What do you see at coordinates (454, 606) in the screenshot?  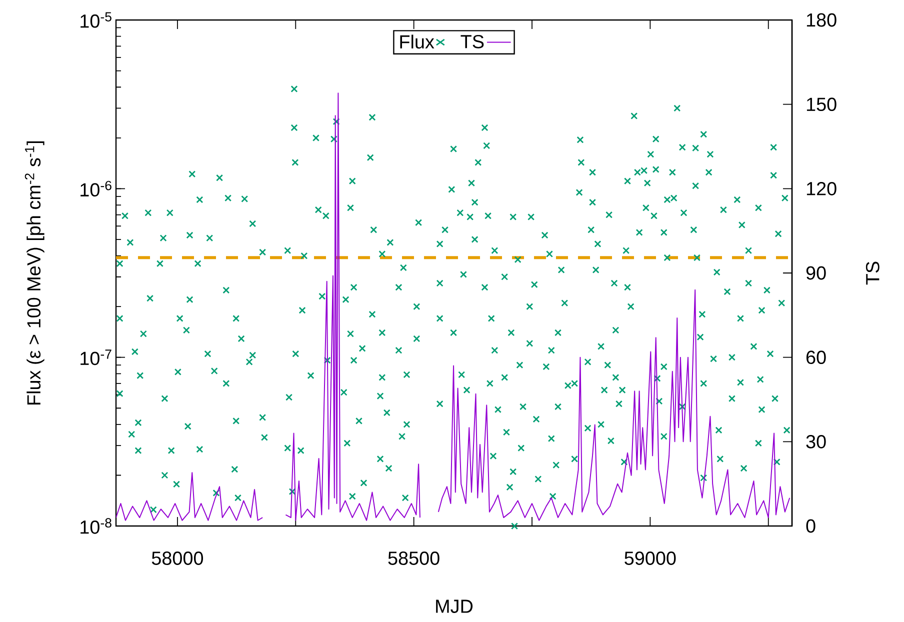 I see `x-axis-title: MJD` at bounding box center [454, 606].